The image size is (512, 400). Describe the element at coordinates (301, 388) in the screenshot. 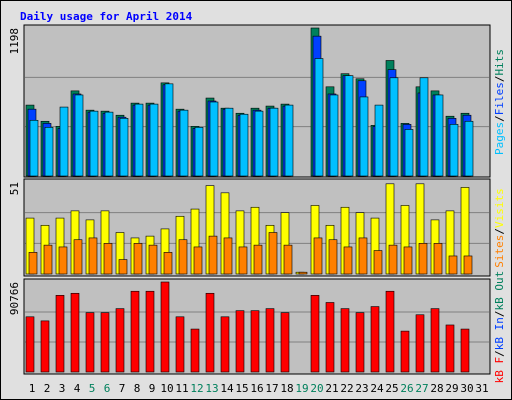

I see `x-tick-label: 19` at that location.